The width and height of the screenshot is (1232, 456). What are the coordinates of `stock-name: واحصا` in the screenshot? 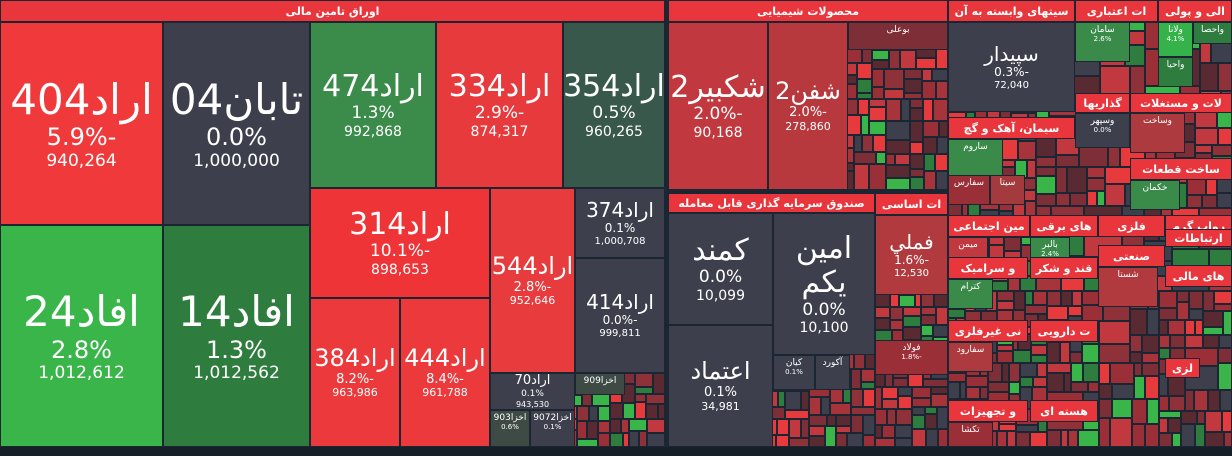 It's located at (1212, 30).